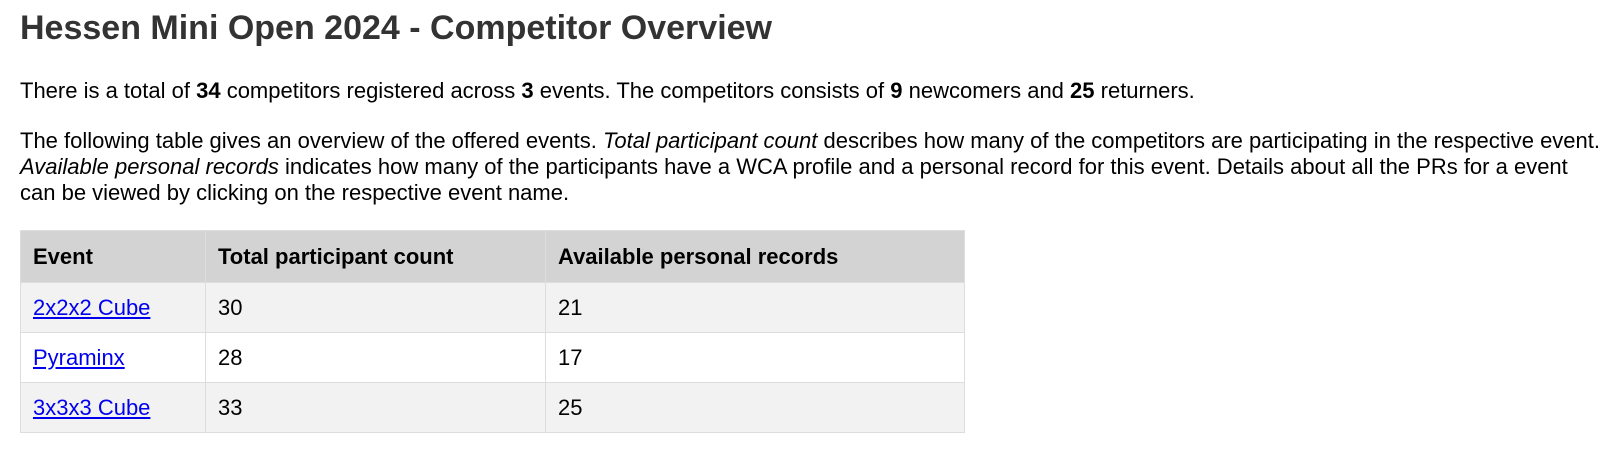 Image resolution: width=1600 pixels, height=472 pixels. Describe the element at coordinates (710, 140) in the screenshot. I see `description-term-participant-count: Total participant count` at that location.